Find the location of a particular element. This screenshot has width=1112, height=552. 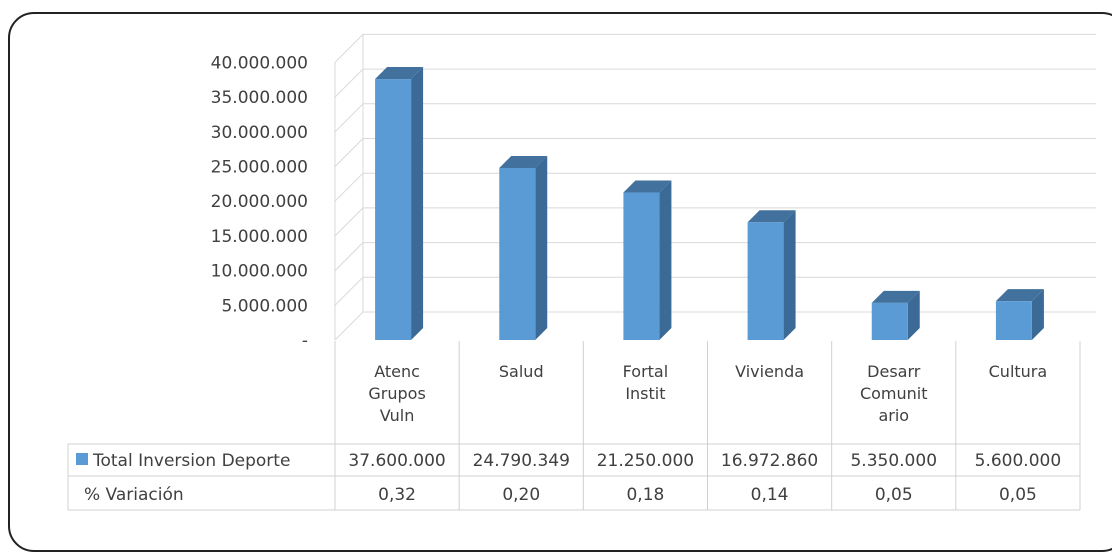

category-label: Vivienda is located at coordinates (769, 371).